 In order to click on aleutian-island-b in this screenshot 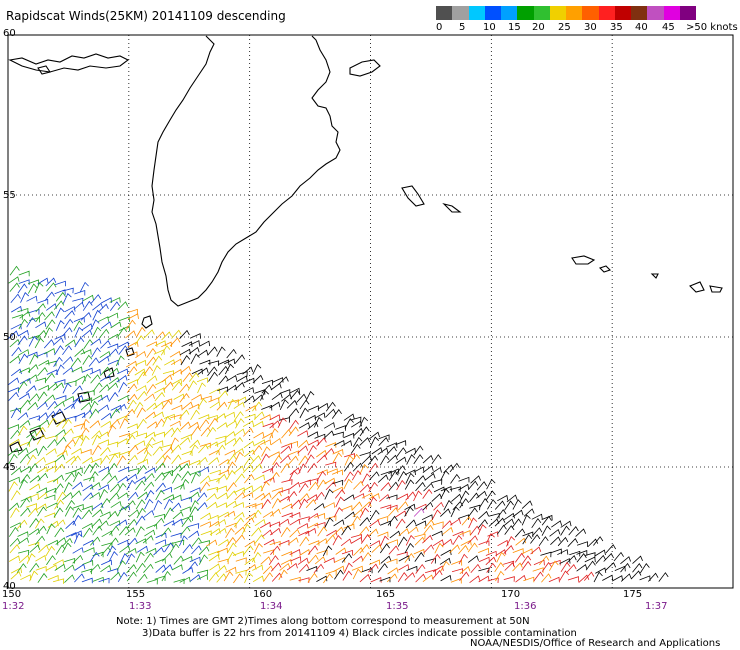, I will do `click(697, 287)`.